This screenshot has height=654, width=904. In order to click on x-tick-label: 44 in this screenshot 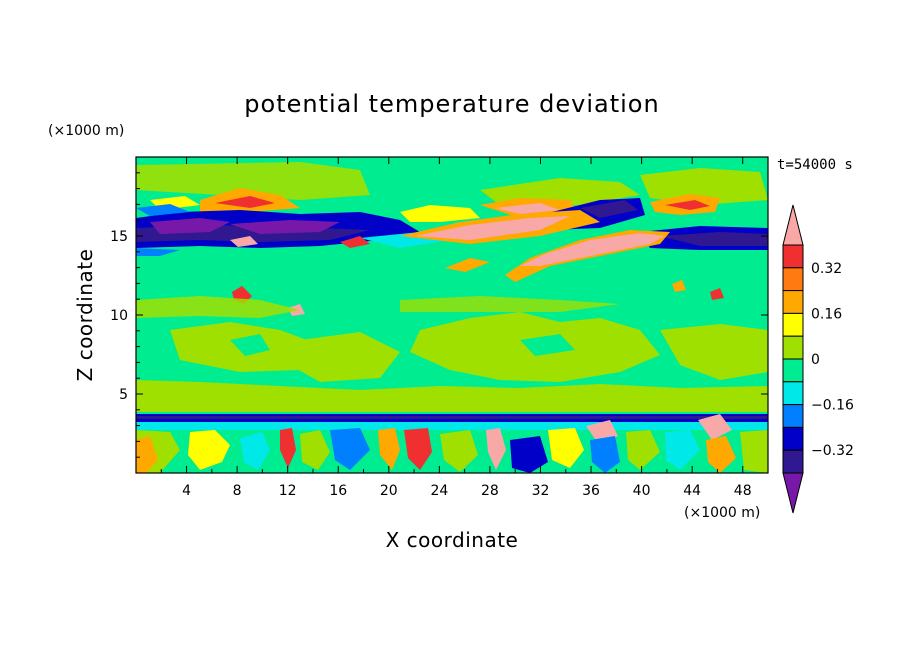, I will do `click(692, 491)`.